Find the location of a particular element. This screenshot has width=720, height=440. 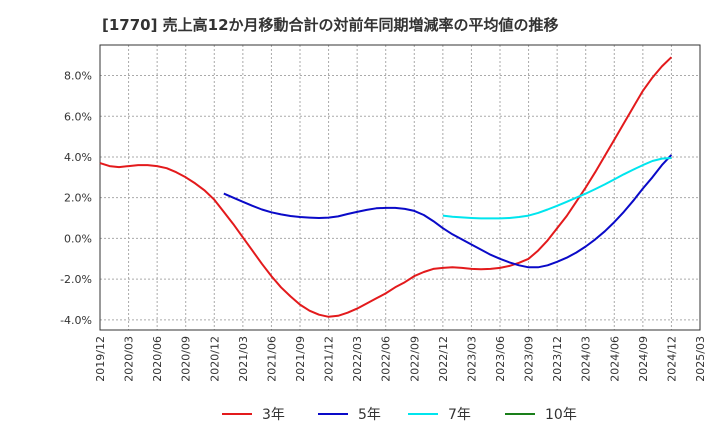

y-tick-label: -4.0% is located at coordinates (76, 320).